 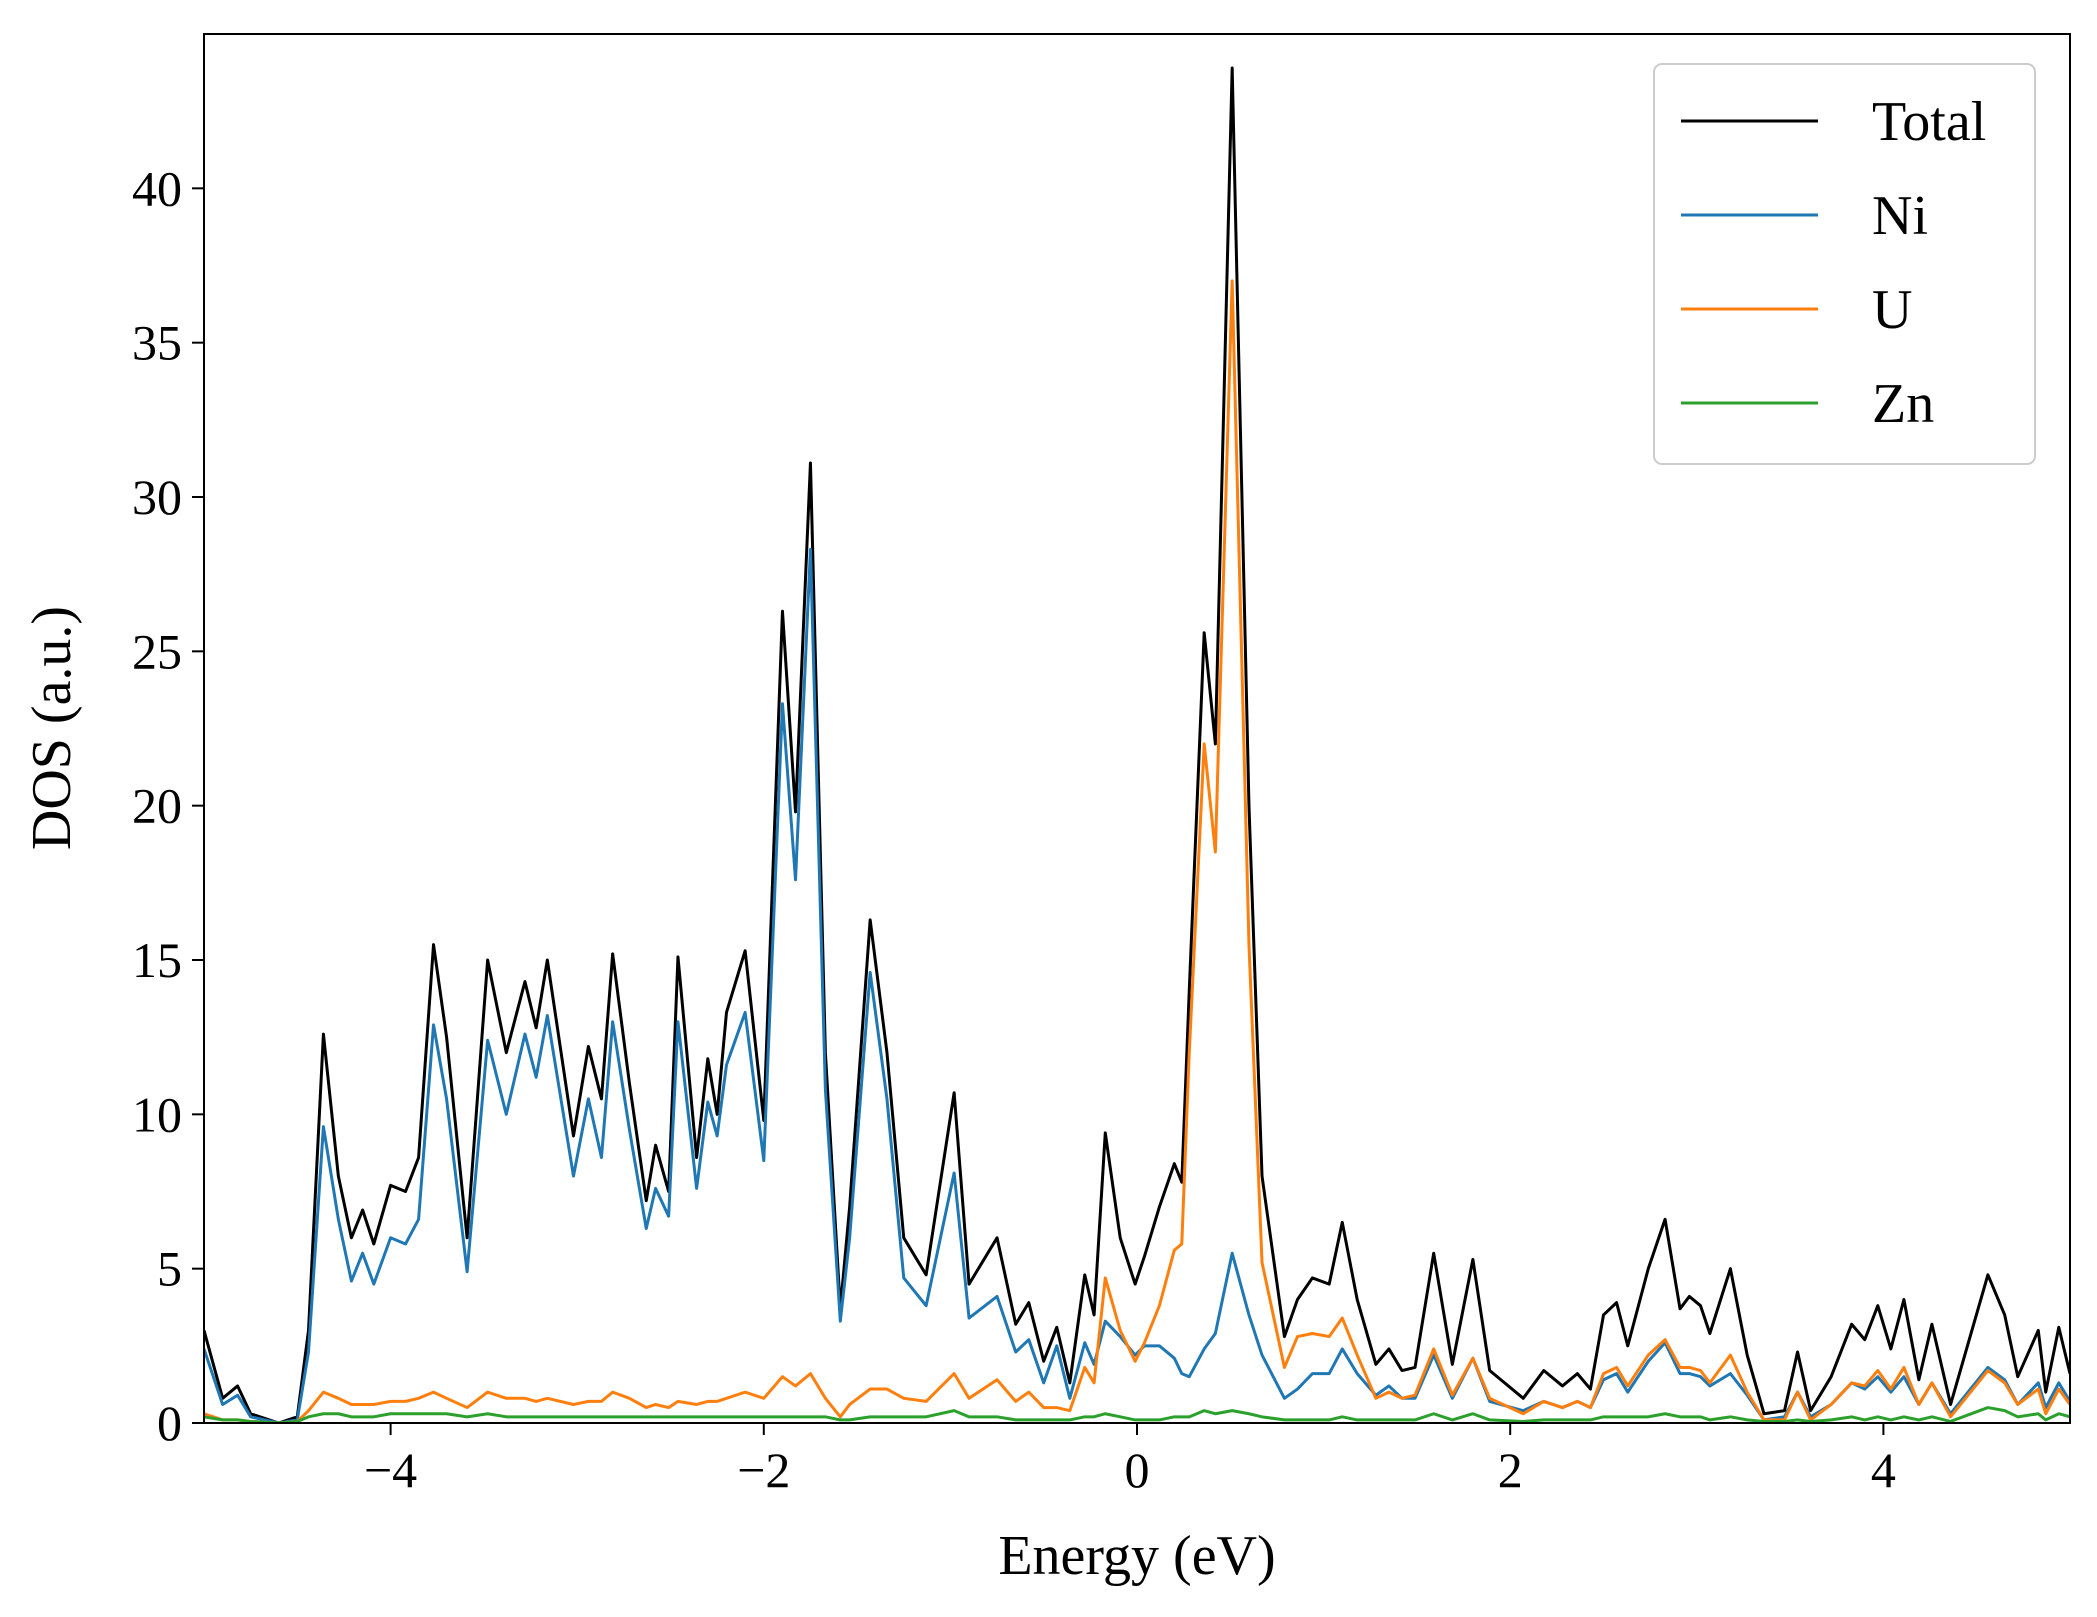 I want to click on x-tick-label: −2, so click(x=763, y=1470).